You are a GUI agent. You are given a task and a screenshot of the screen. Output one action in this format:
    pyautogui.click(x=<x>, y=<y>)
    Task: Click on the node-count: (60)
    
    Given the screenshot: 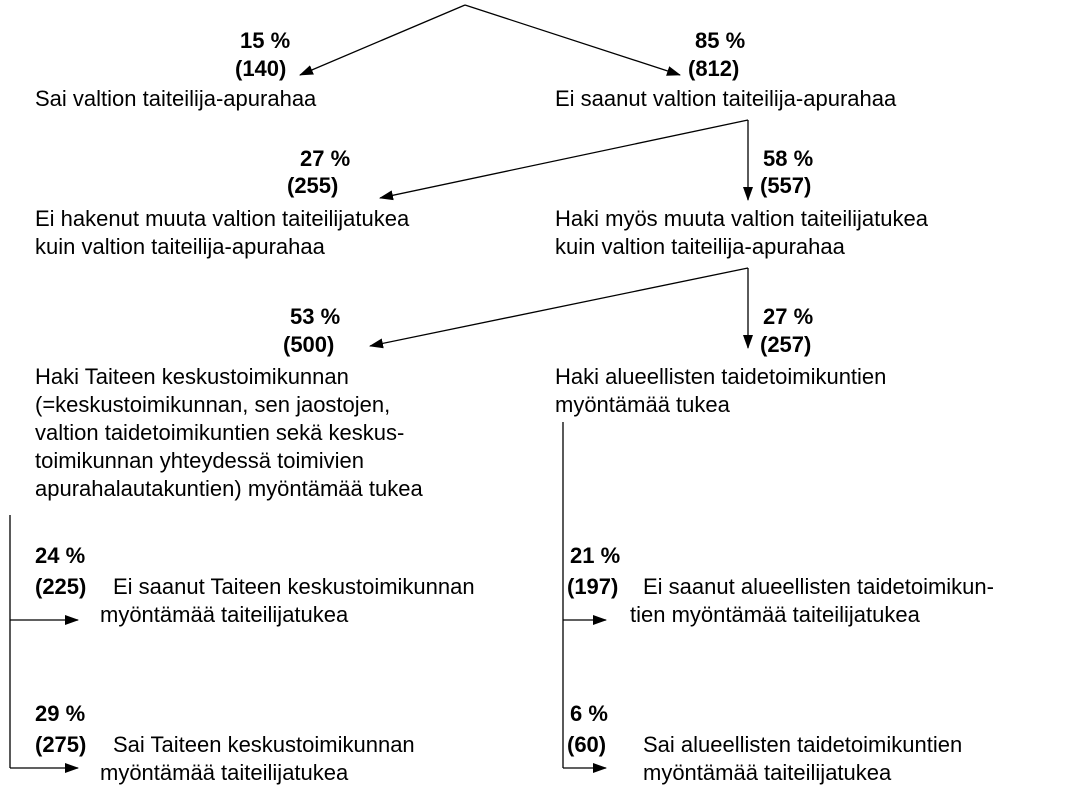 What is the action you would take?
    pyautogui.click(x=586, y=744)
    